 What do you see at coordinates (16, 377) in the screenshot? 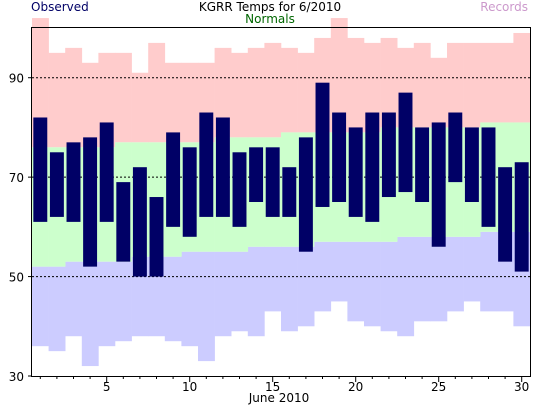
I see `y-tick-label-30: 30` at bounding box center [16, 377].